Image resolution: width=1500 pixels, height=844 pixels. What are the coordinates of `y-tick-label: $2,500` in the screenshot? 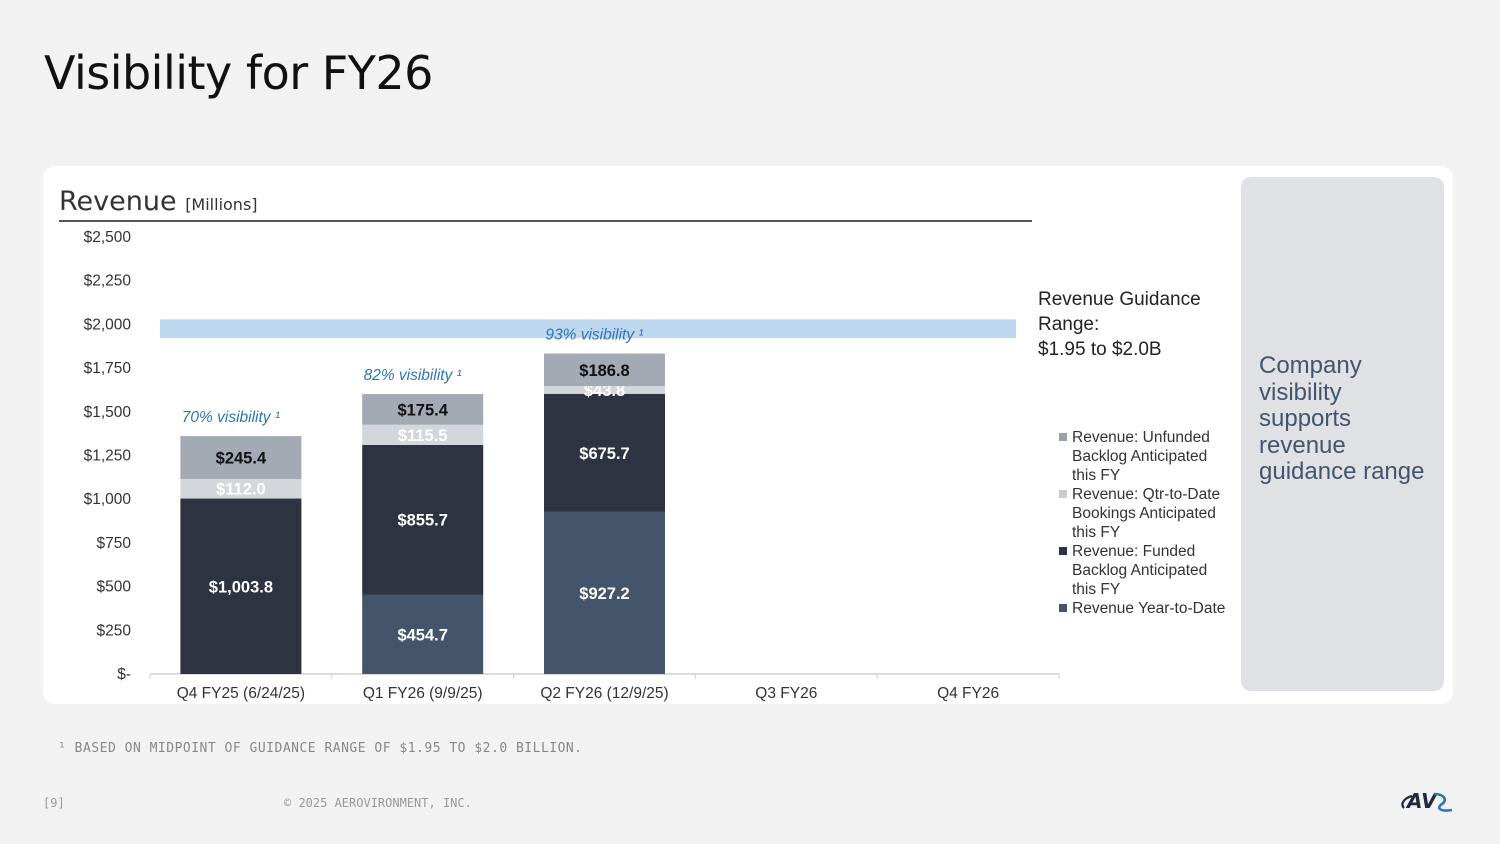 It's located at (108, 237).